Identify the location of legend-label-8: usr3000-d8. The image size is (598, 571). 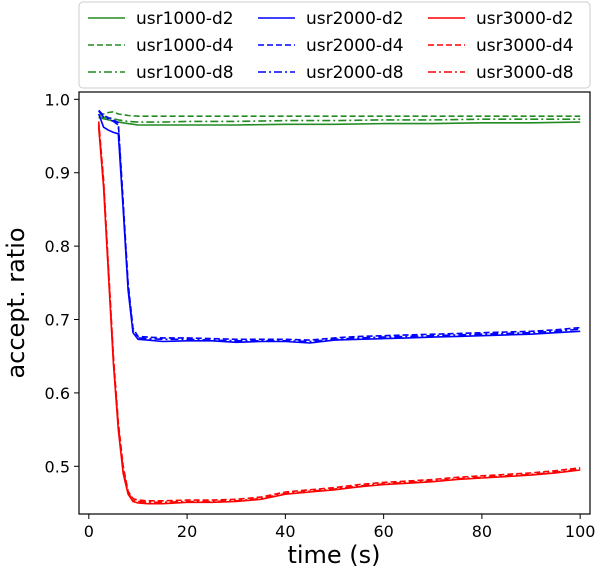
(525, 73).